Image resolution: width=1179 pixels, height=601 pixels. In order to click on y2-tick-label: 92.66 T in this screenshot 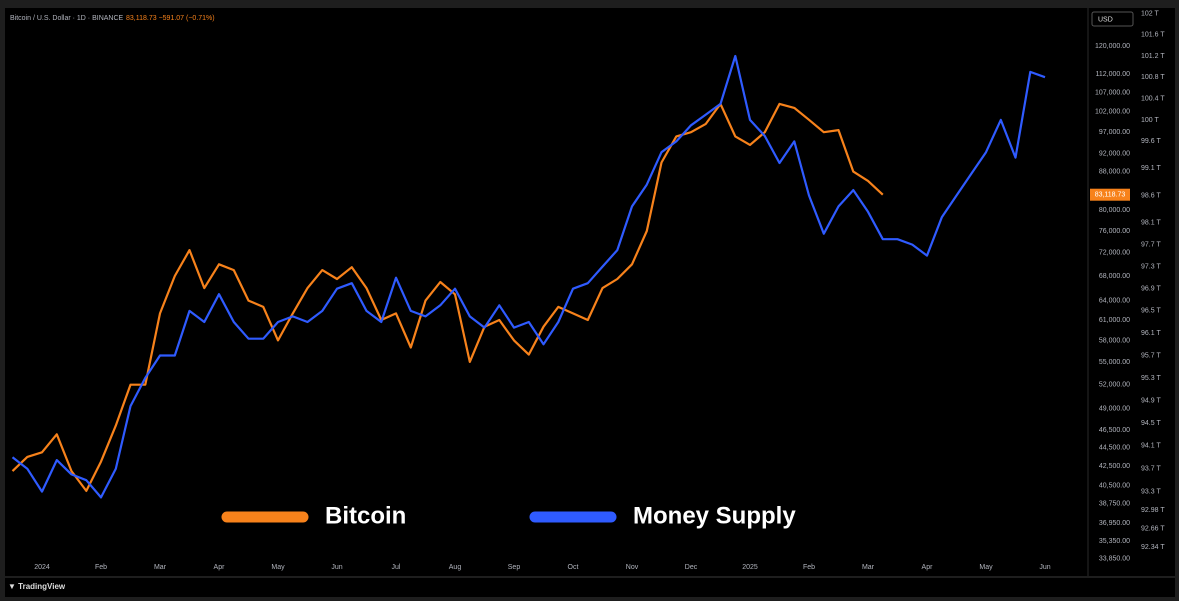, I will do `click(1153, 528)`.